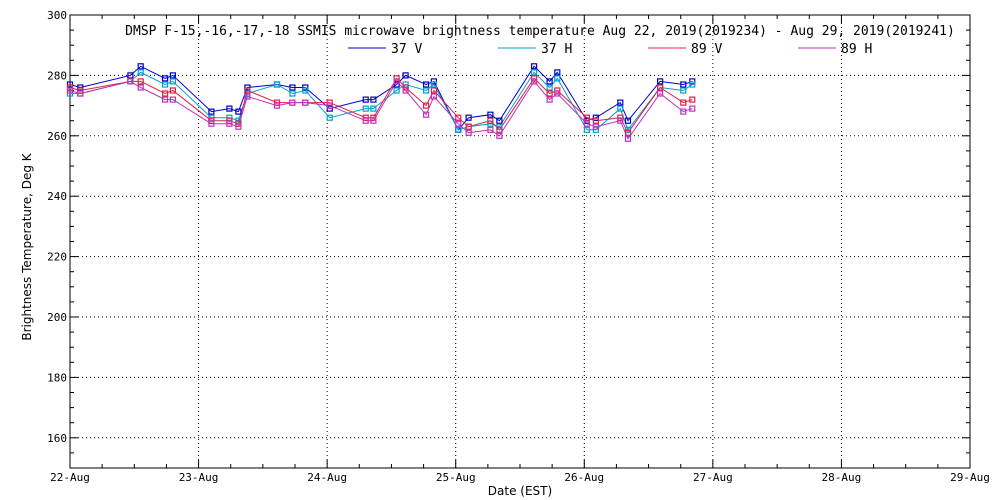  Describe the element at coordinates (27, 246) in the screenshot. I see `y-axis-label: Brightness Temperature, Deg K` at that location.